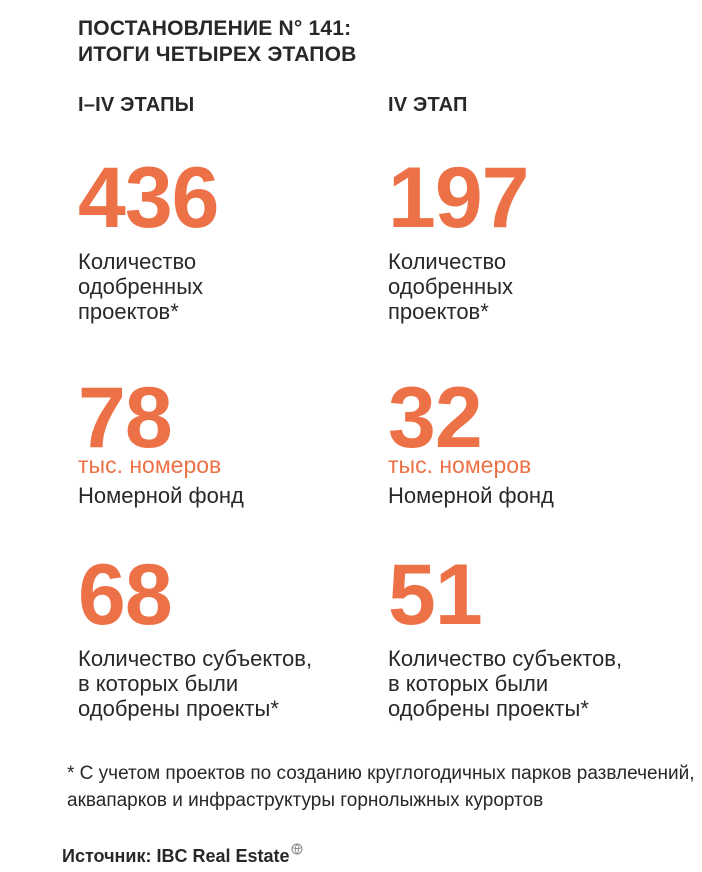 The height and width of the screenshot is (872, 702). I want to click on stat-label-room-stock-stage4: Номерной фонд, so click(471, 495).